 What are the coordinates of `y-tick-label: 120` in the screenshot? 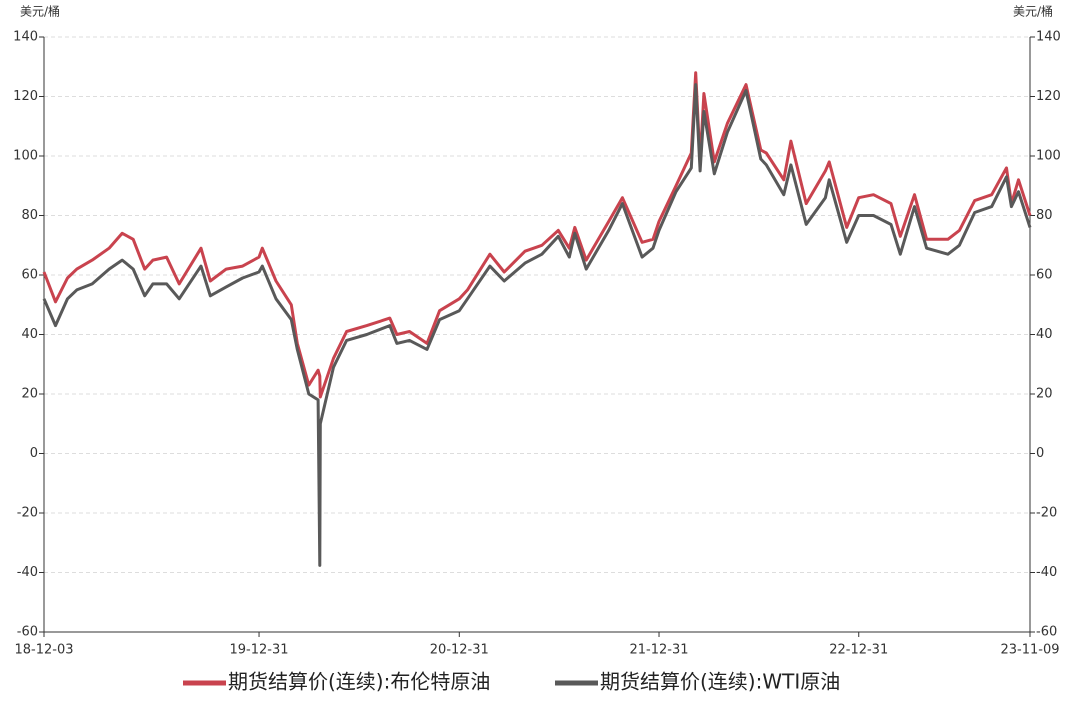 It's located at (25, 96).